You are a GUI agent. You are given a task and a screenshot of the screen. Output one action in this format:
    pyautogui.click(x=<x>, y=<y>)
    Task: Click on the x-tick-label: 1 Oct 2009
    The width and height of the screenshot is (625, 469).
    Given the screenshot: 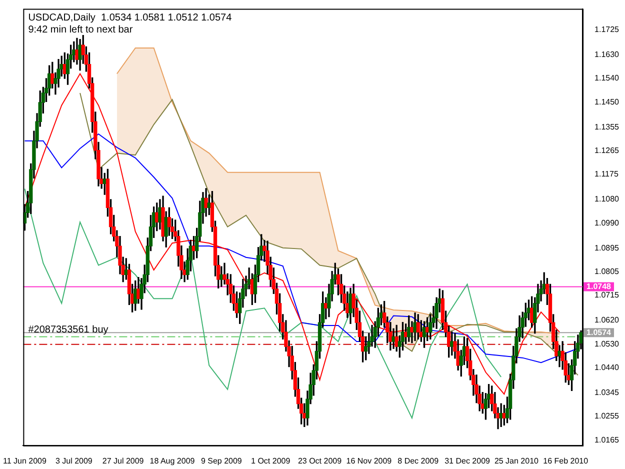 What is the action you would take?
    pyautogui.click(x=271, y=461)
    